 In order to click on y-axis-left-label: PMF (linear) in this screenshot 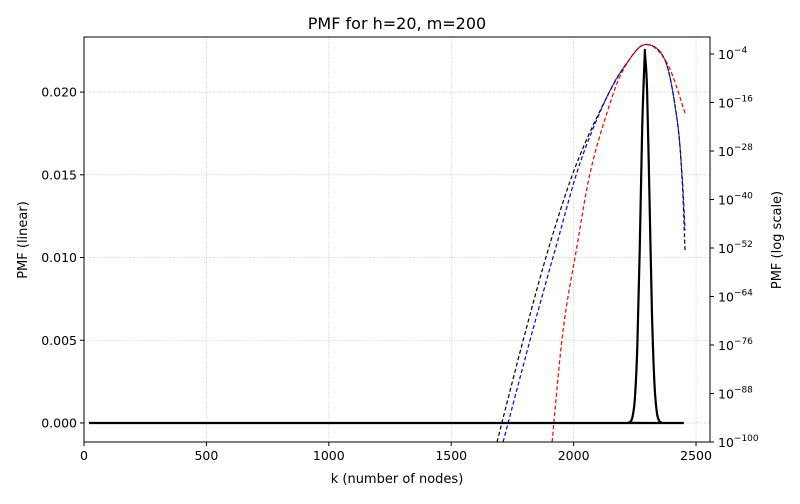, I will do `click(23, 240)`.